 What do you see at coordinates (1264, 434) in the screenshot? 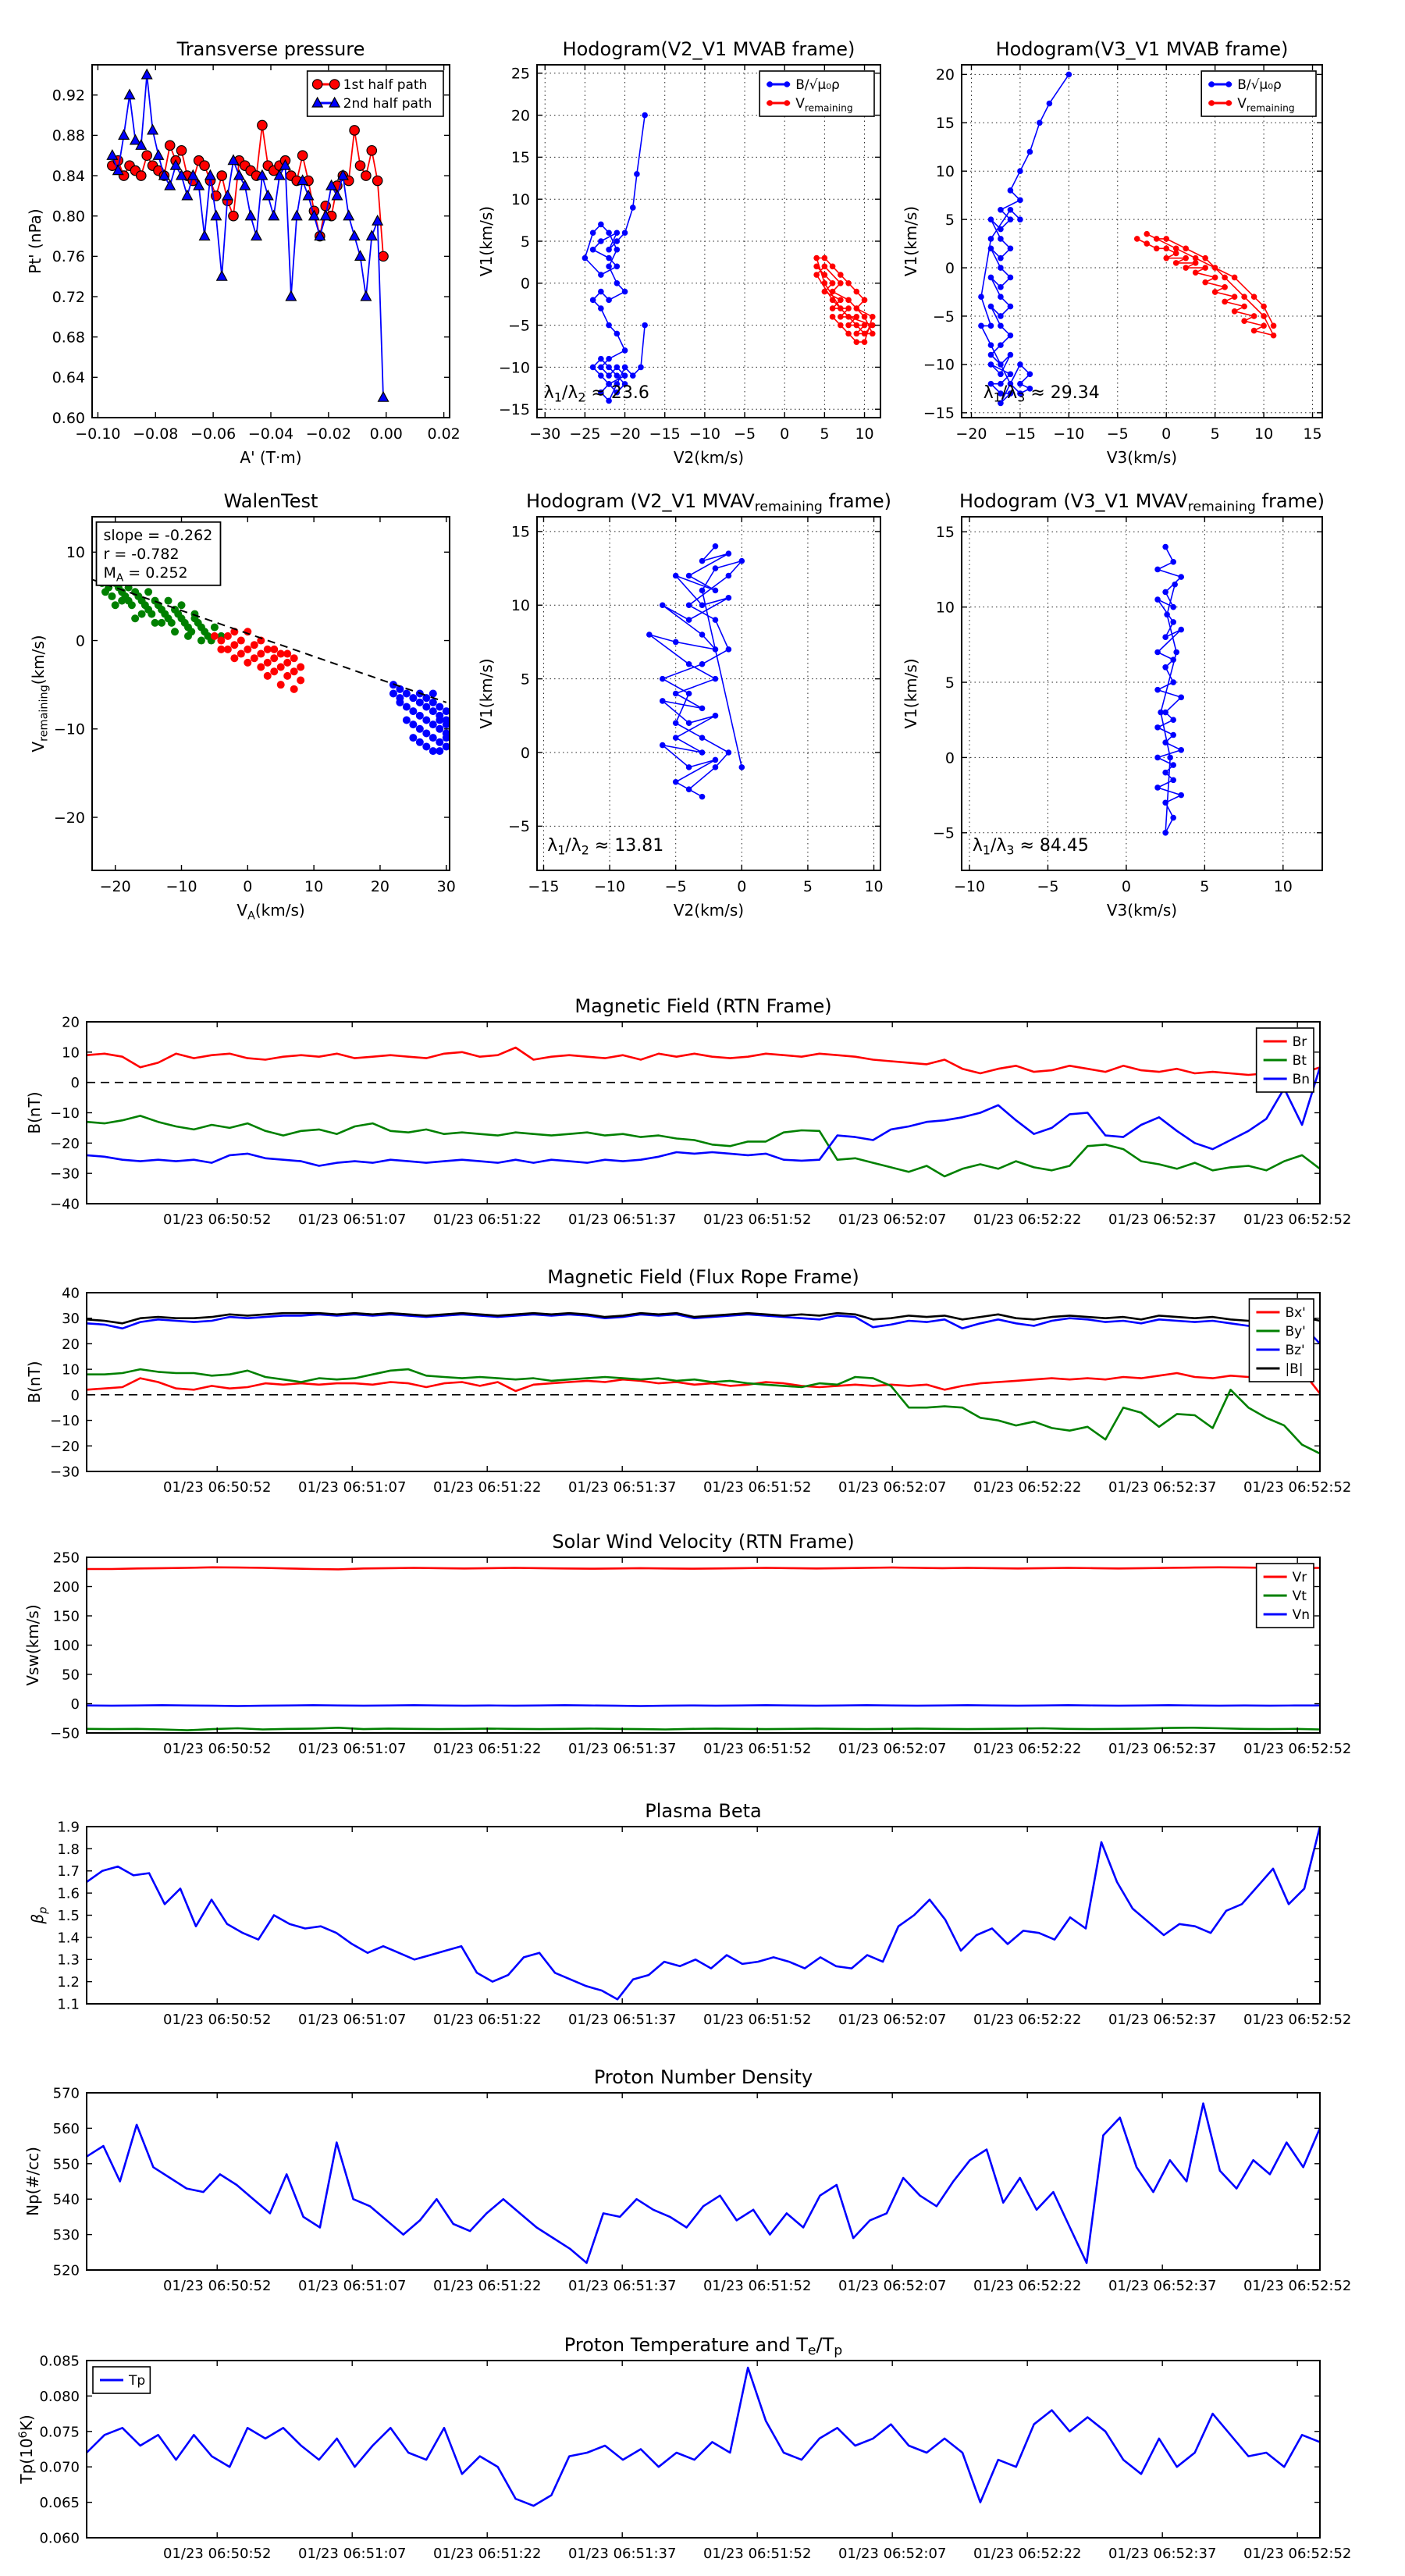
I see `x-tick-label: 10` at bounding box center [1264, 434].